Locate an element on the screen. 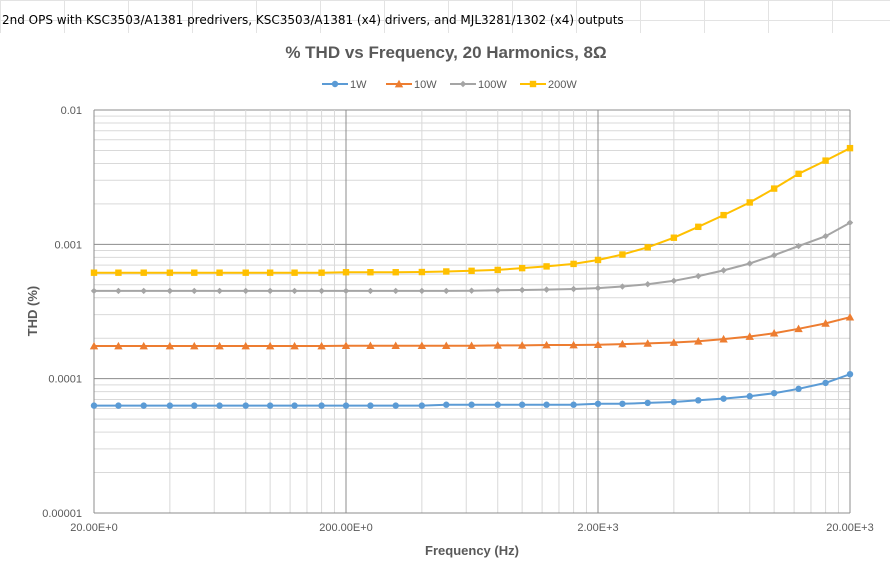 This screenshot has width=890, height=575. y-tick-label: 0.0001 is located at coordinates (65, 380).